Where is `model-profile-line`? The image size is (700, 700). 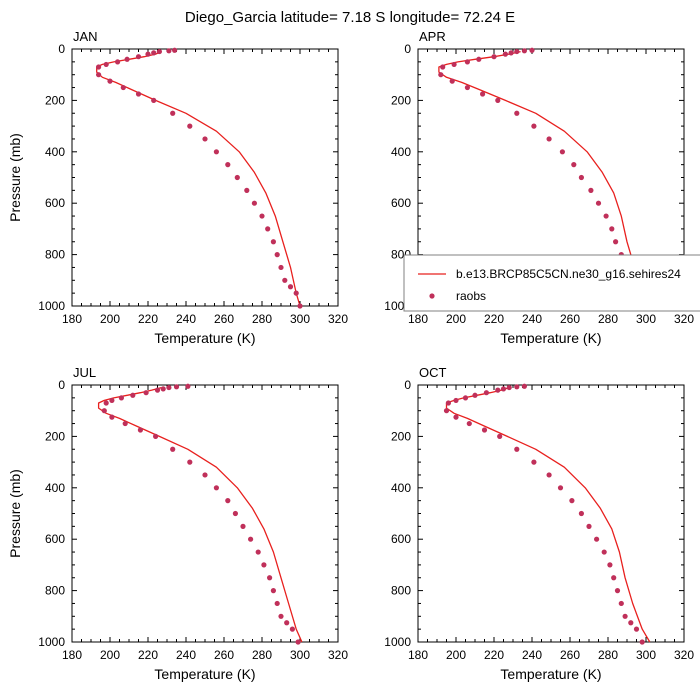 model-profile-line is located at coordinates (548, 514).